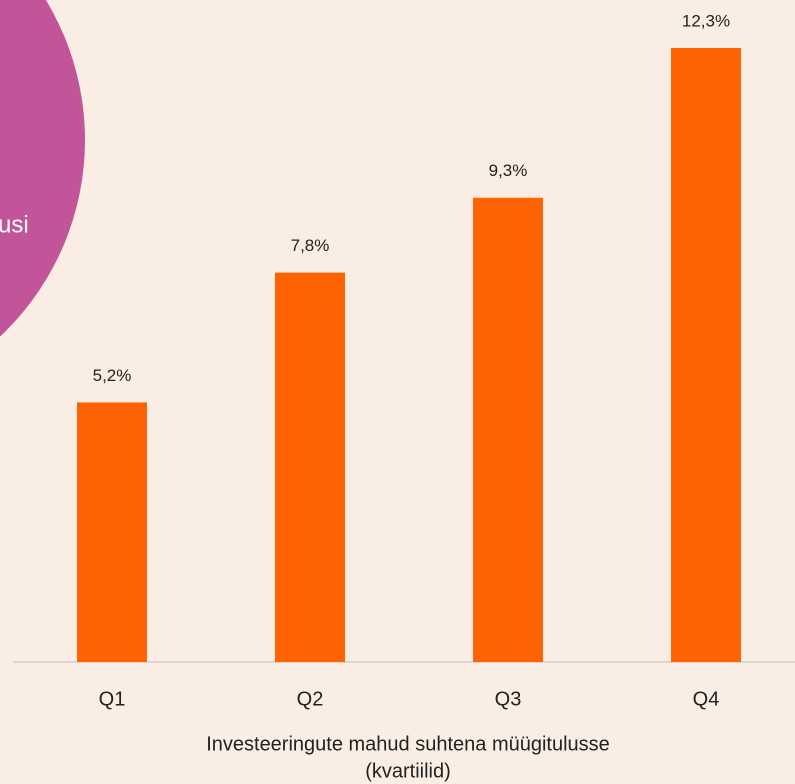 This screenshot has height=784, width=795. Describe the element at coordinates (112, 375) in the screenshot. I see `value-label: 5,2%` at that location.